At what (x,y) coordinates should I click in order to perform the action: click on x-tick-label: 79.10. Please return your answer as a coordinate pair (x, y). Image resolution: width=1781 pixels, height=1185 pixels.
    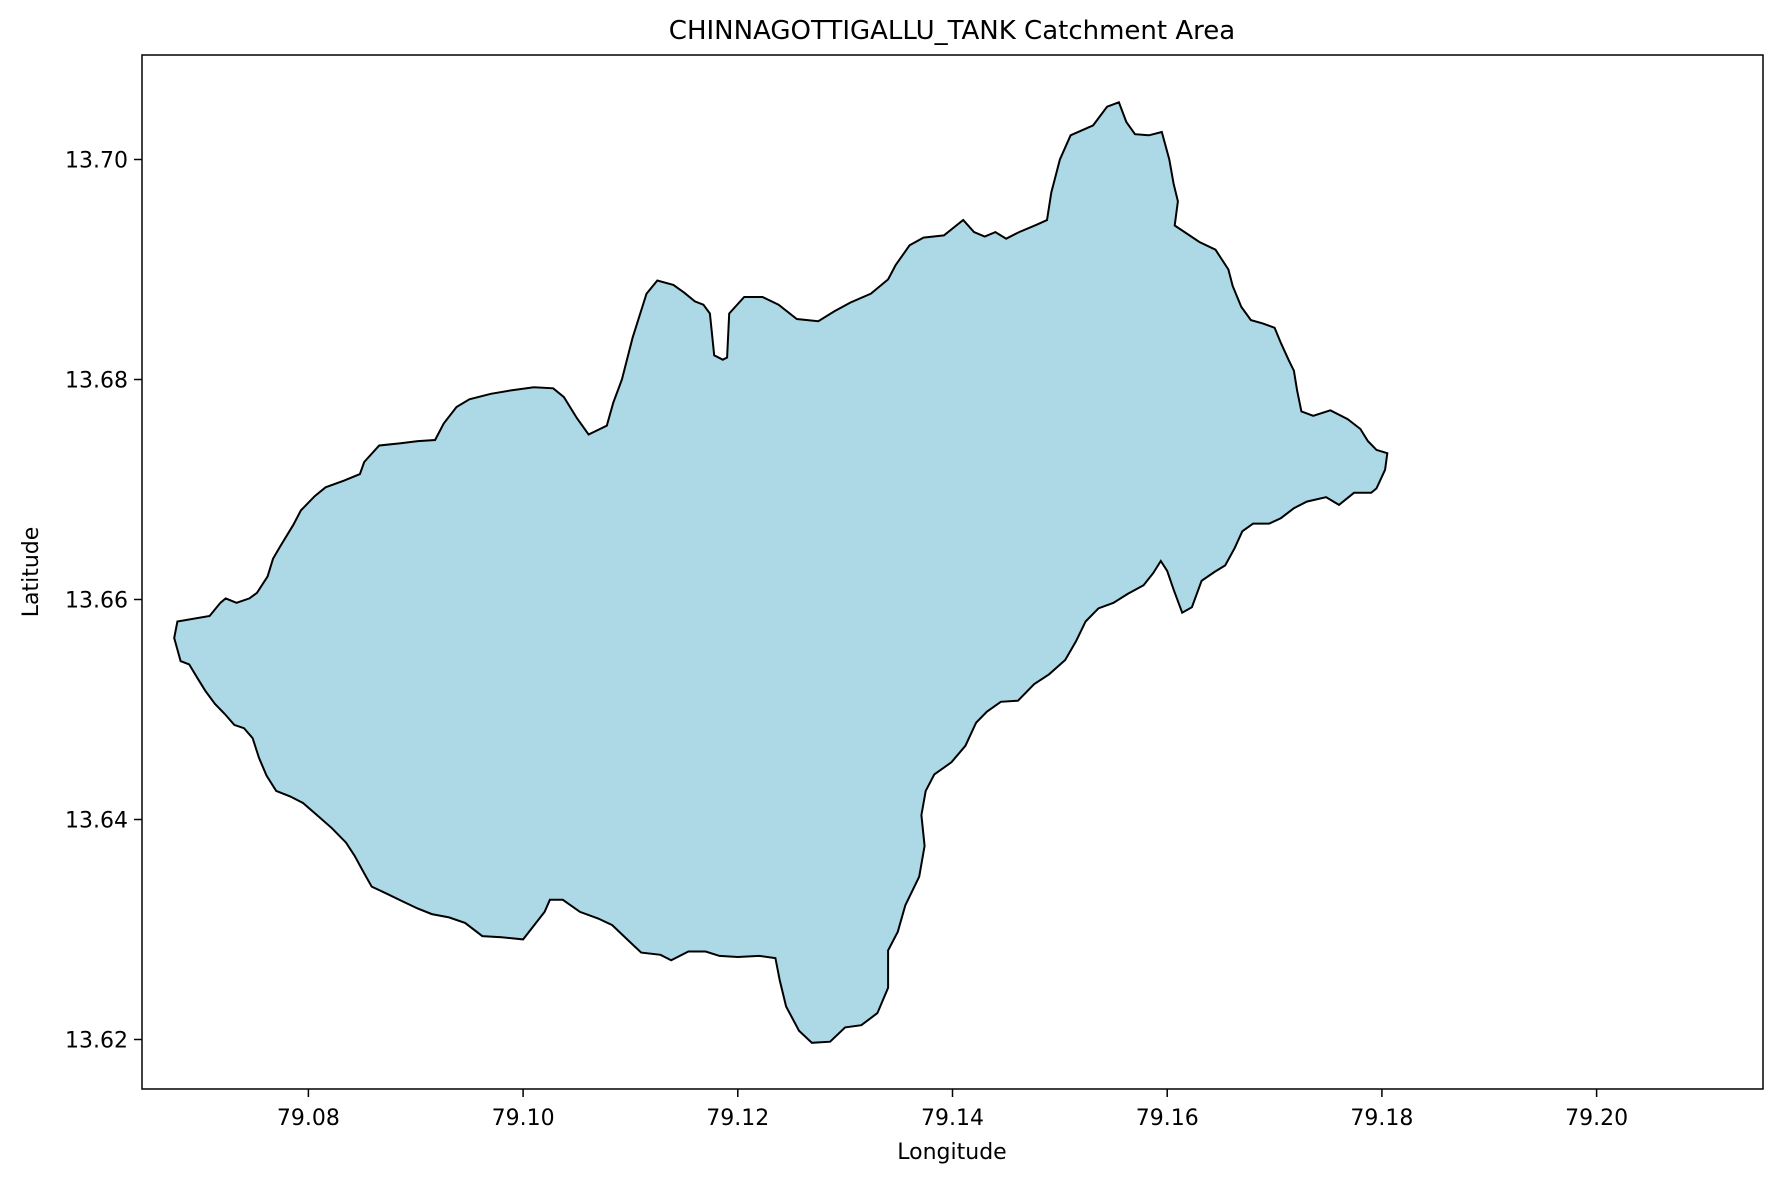
    Looking at the image, I should click on (523, 1118).